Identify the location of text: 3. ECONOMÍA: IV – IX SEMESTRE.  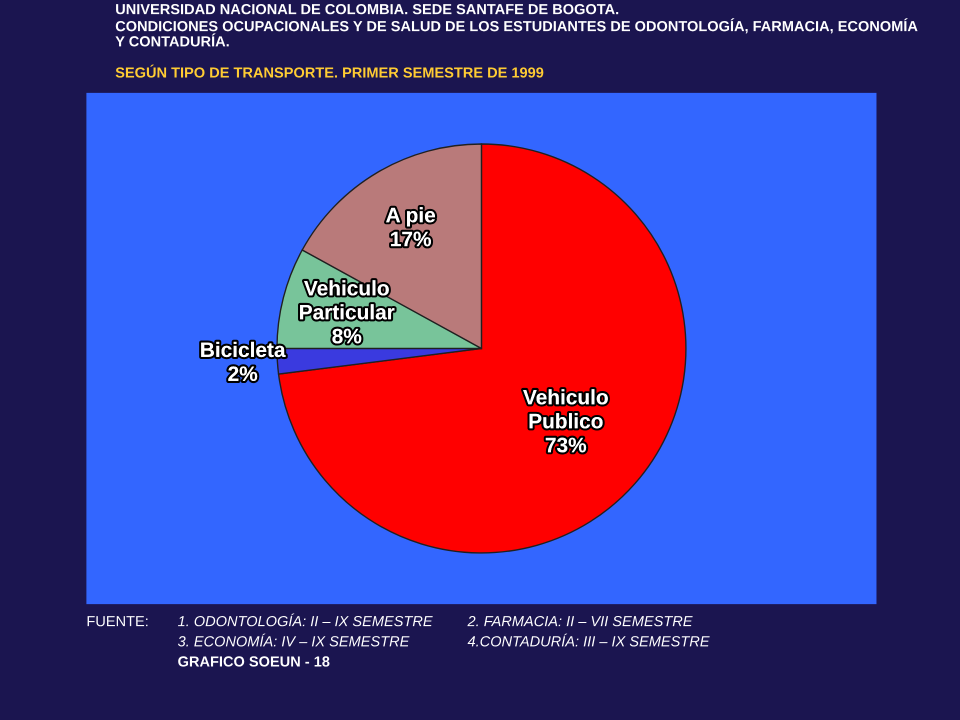
(294, 640).